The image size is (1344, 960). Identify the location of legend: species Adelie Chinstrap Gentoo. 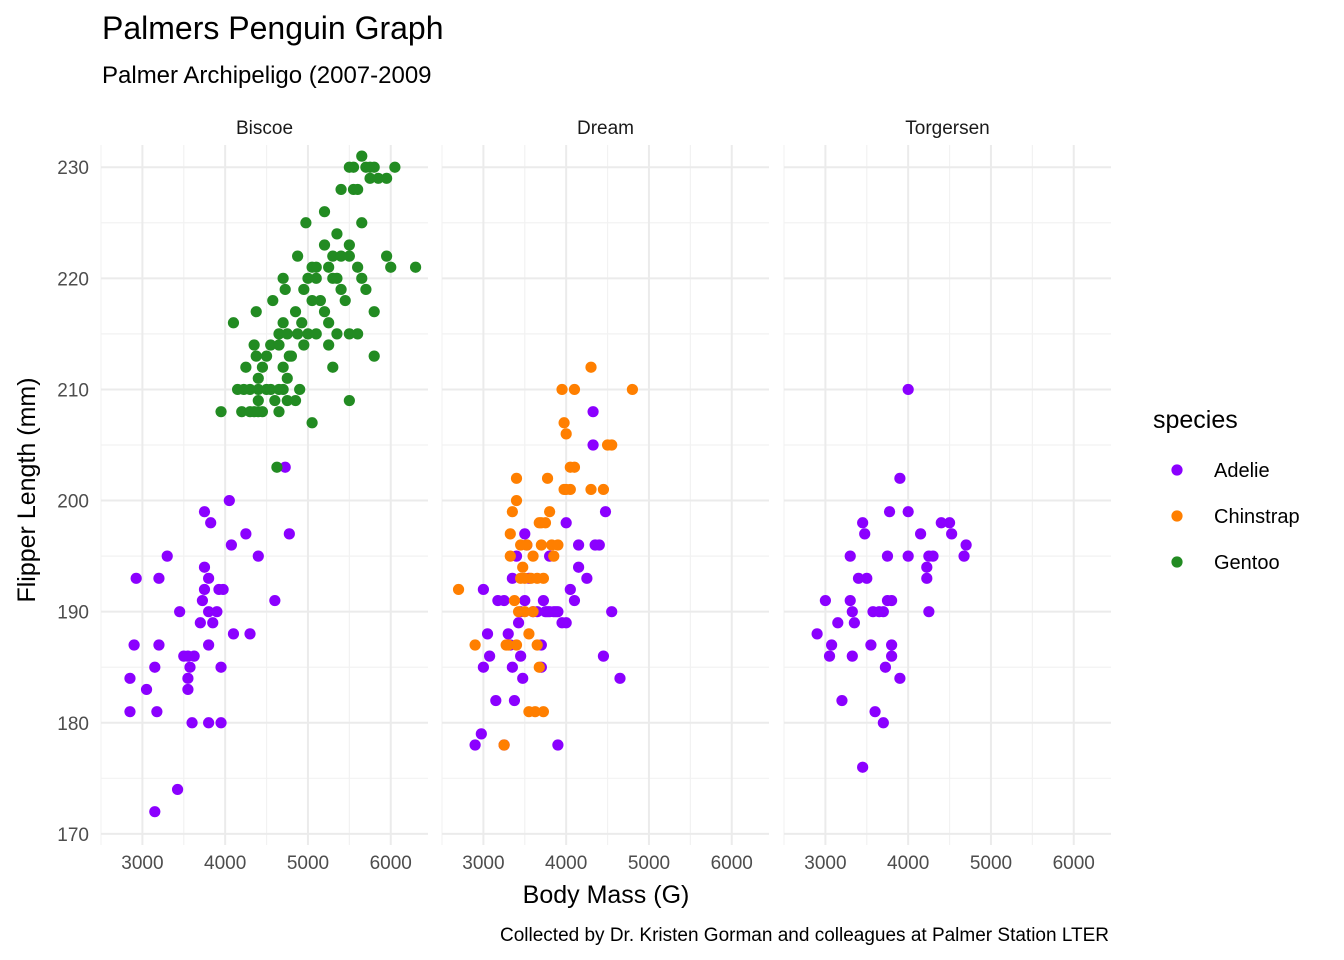
(1226, 490).